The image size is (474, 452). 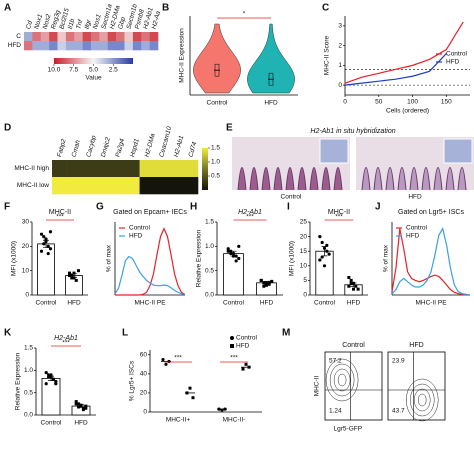 I want to click on plot-label: Control, so click(x=353, y=345).